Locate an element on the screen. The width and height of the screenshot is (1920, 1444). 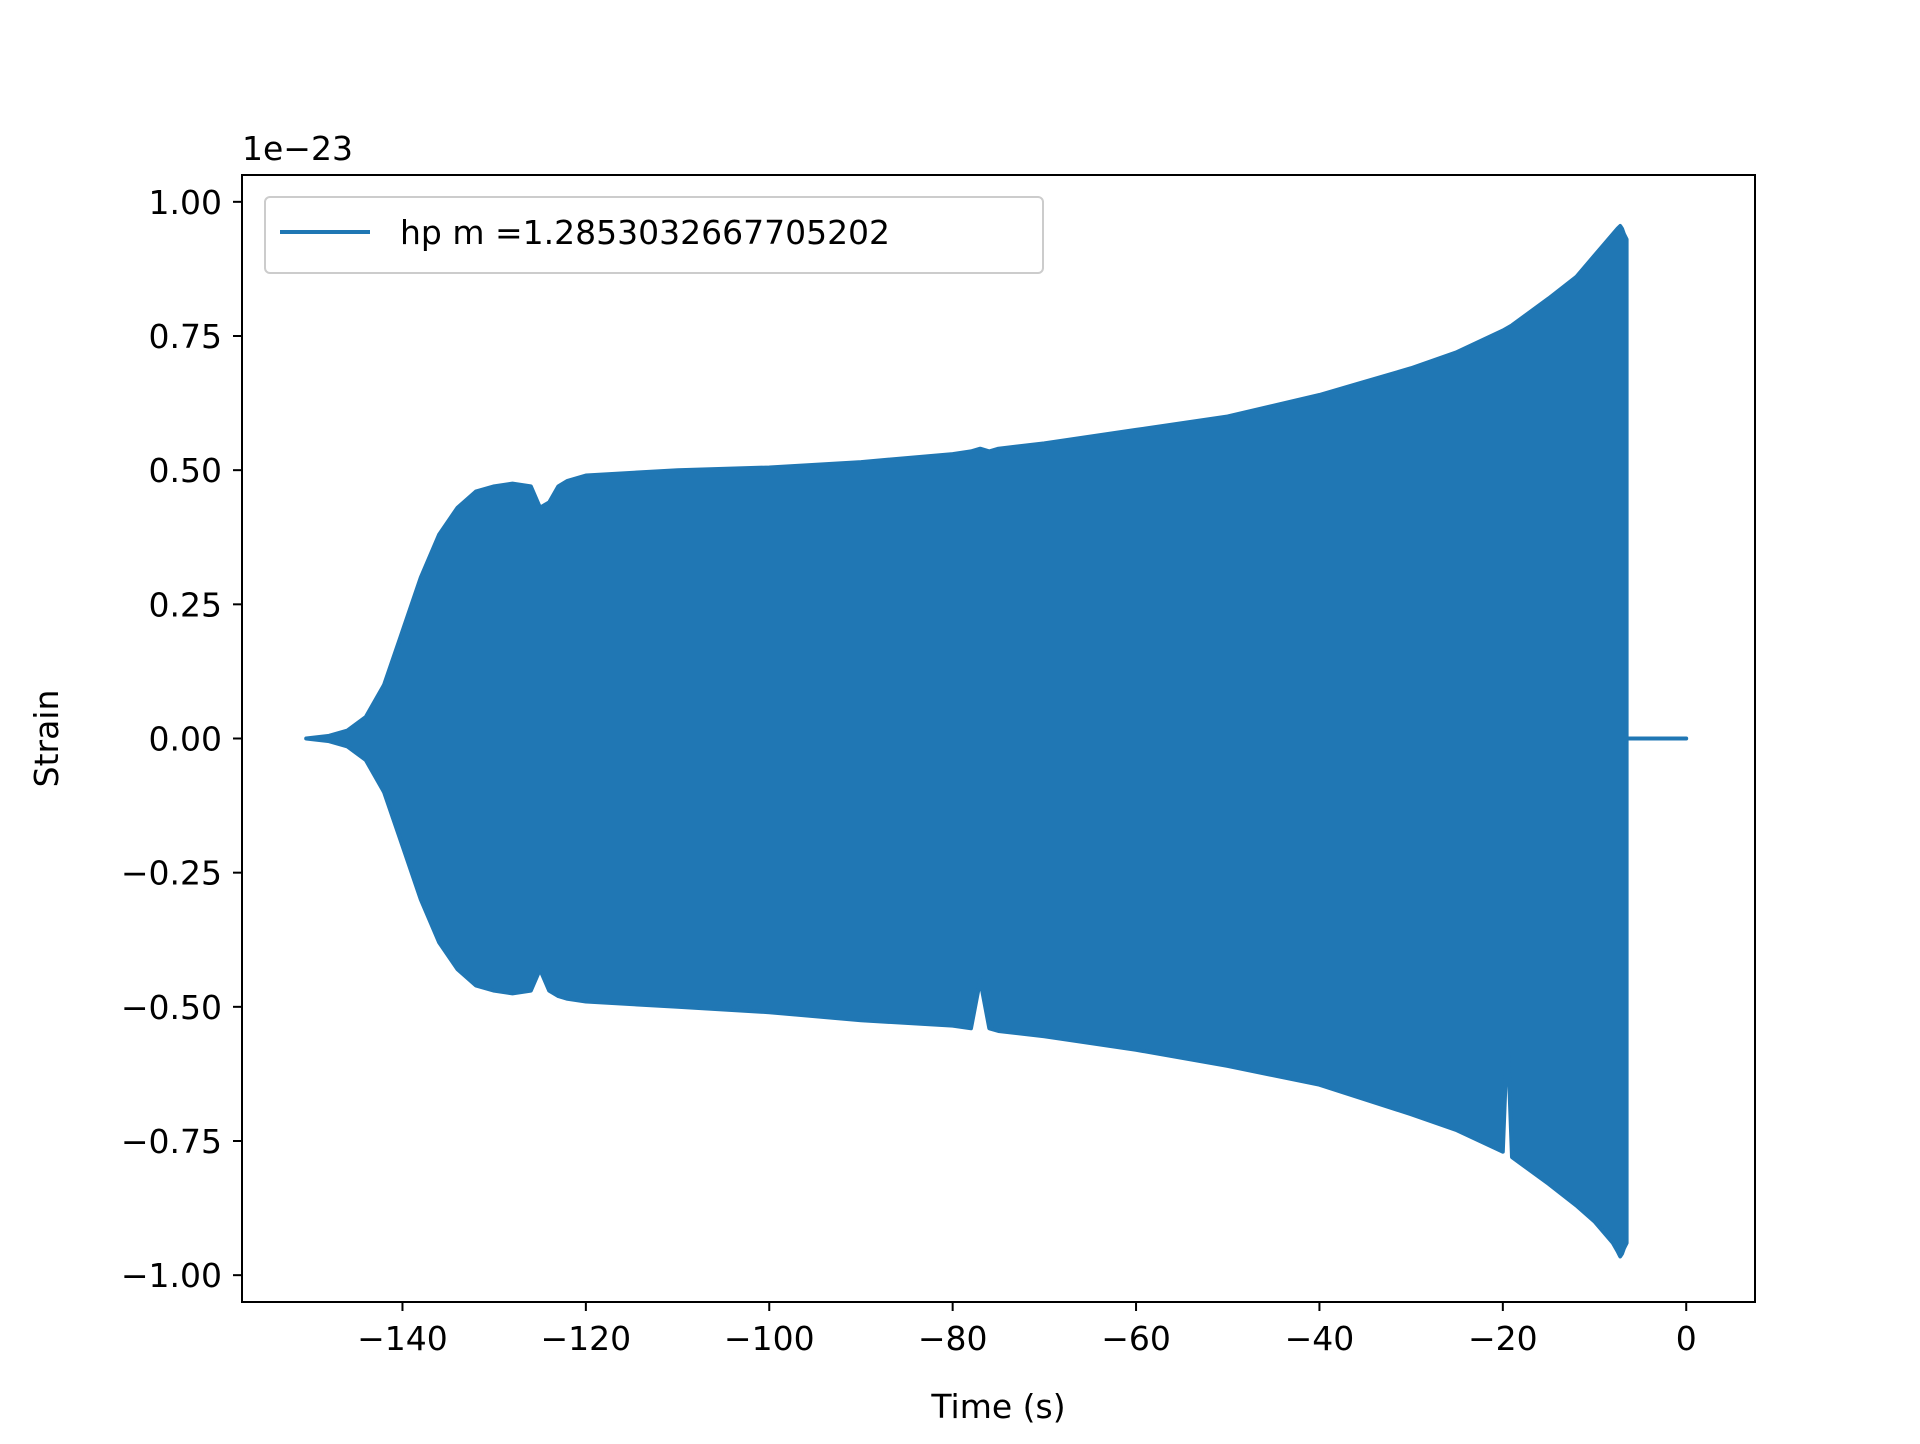
legend-box is located at coordinates (654, 235).